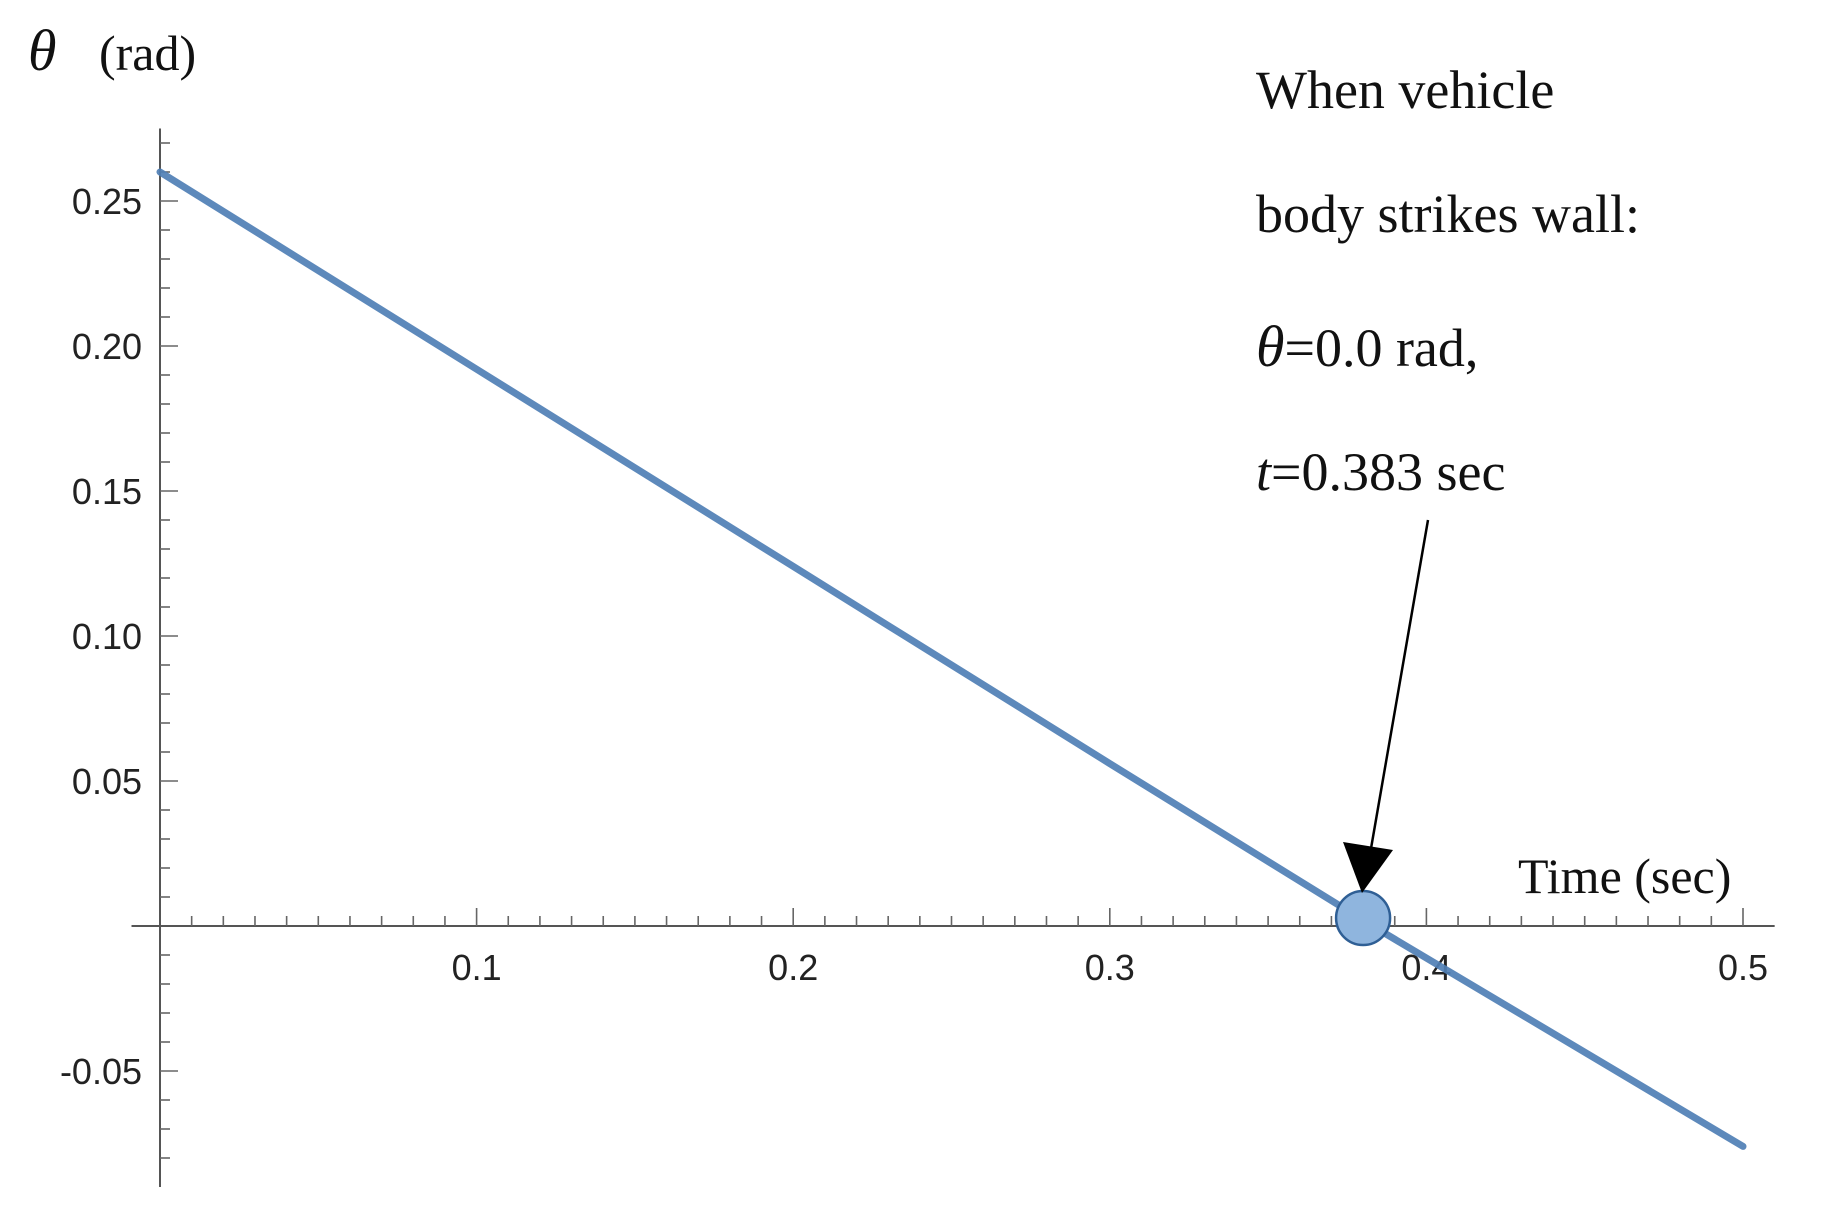 The image size is (1837, 1216). What do you see at coordinates (1405, 90) in the screenshot?
I see `annotation-line-1: When vehicle` at bounding box center [1405, 90].